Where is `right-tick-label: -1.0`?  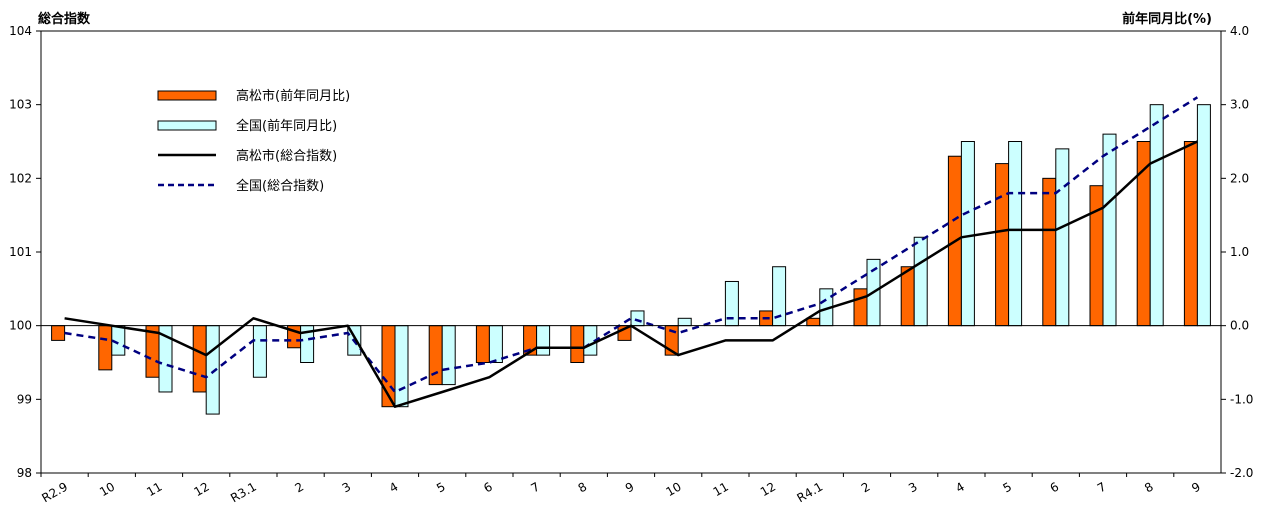 right-tick-label: -1.0 is located at coordinates (1241, 399).